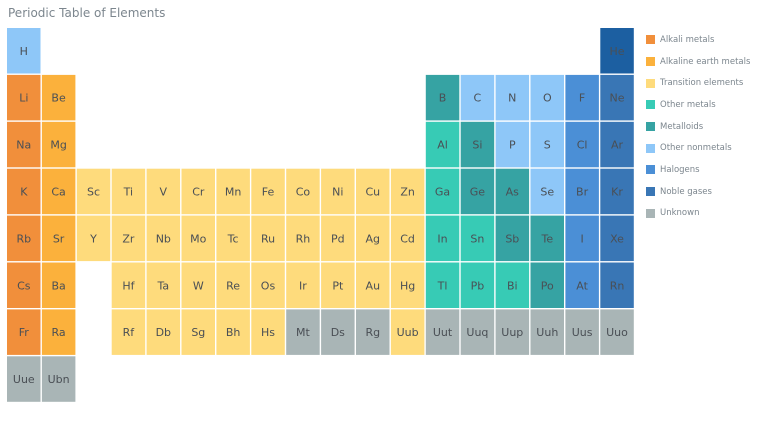  I want to click on element-cell: Uuo, so click(617, 332).